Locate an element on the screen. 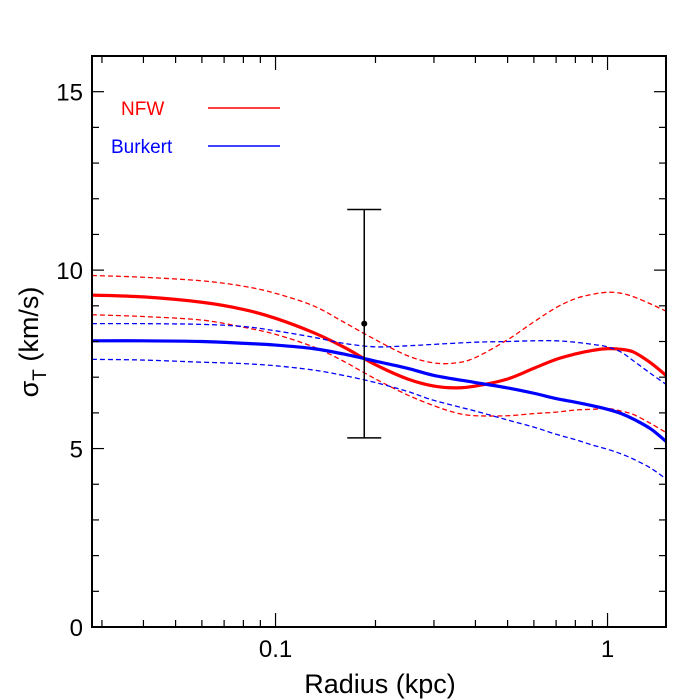 This screenshot has width=700, height=700. series-line-nfw is located at coordinates (379, 341).